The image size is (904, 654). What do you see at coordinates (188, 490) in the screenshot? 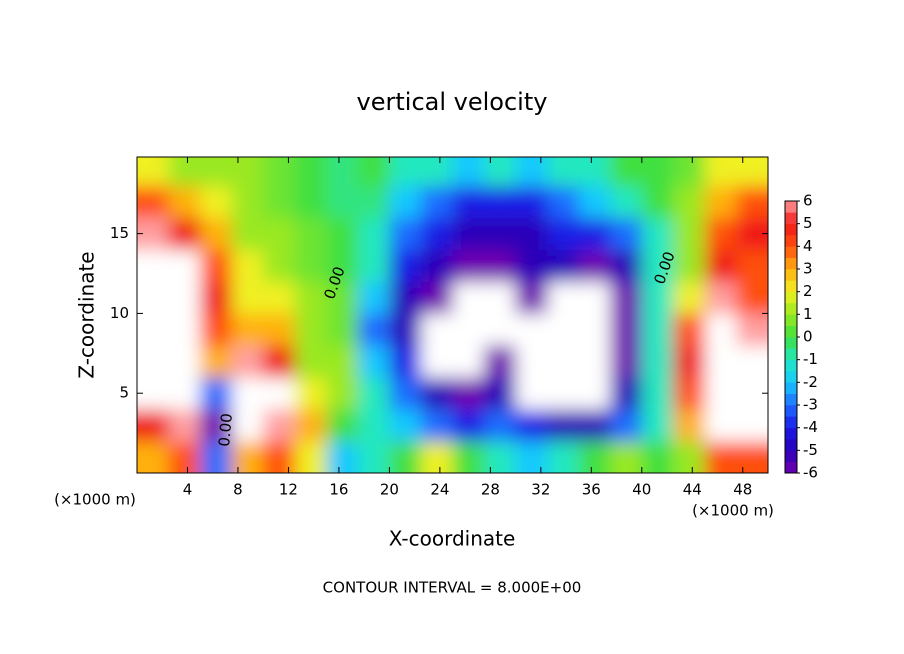
I see `x-tick-label: 4` at bounding box center [188, 490].